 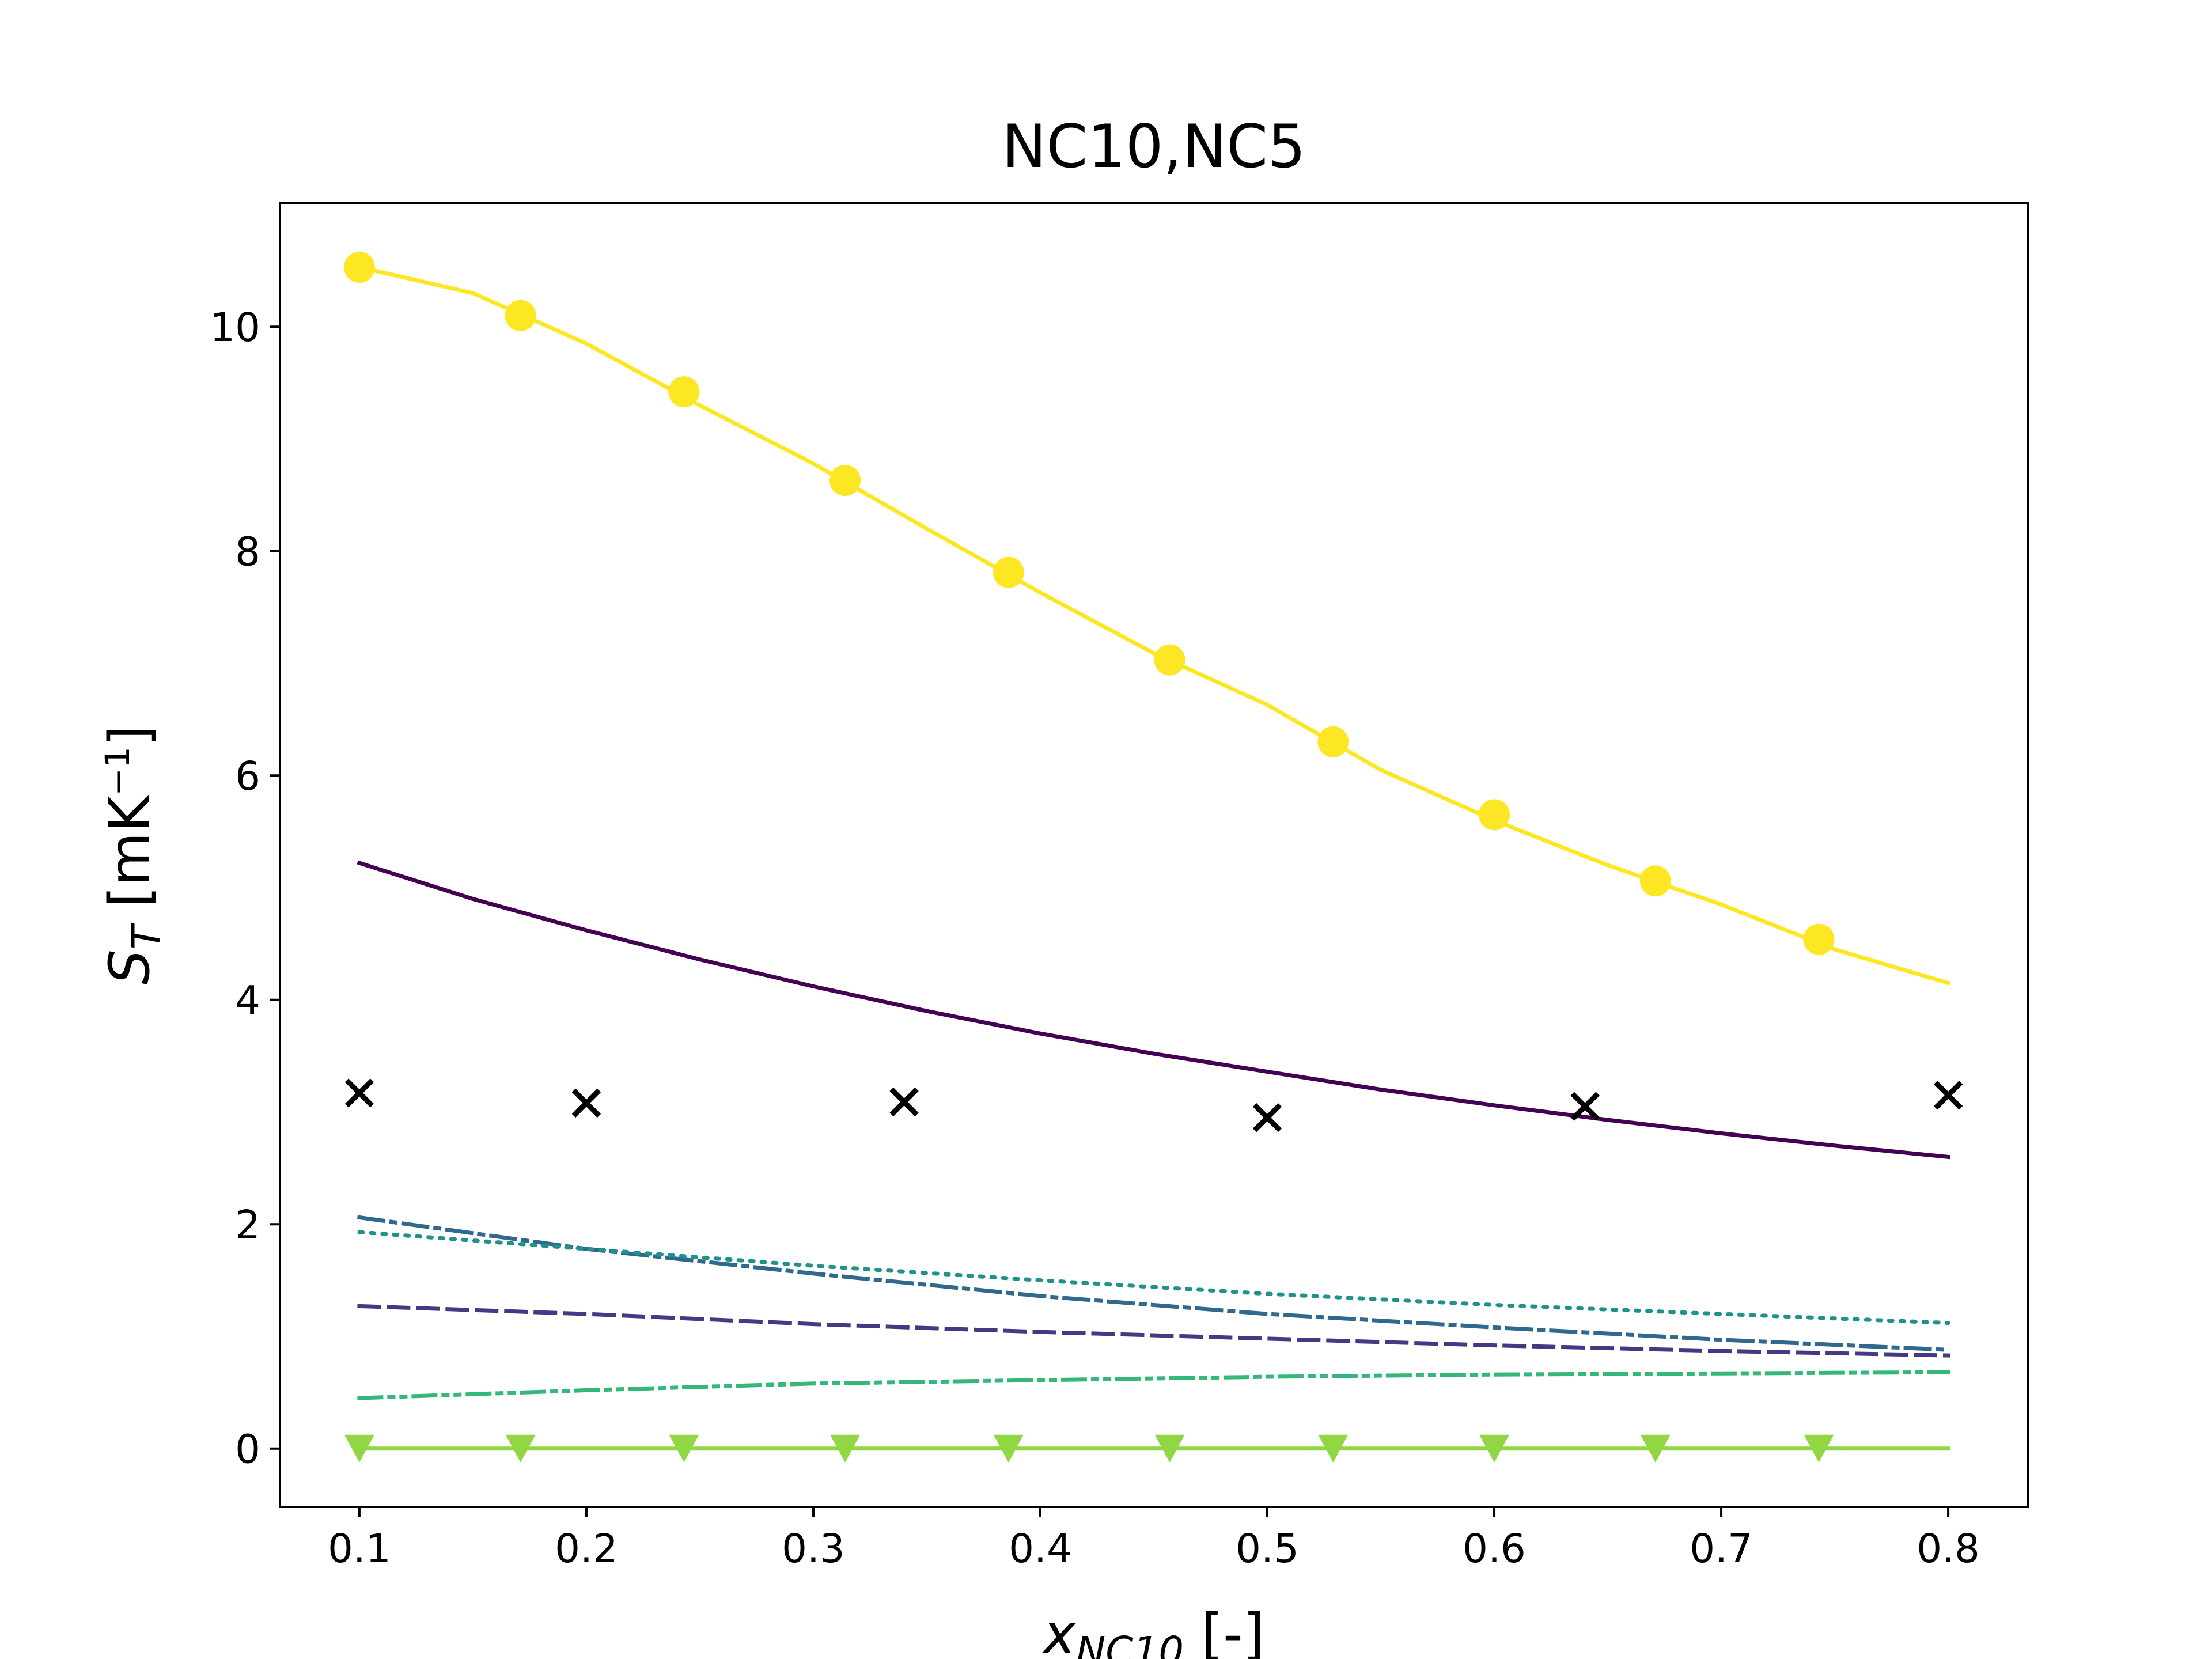 I want to click on x-tick-label: 0.7, so click(x=1721, y=1549).